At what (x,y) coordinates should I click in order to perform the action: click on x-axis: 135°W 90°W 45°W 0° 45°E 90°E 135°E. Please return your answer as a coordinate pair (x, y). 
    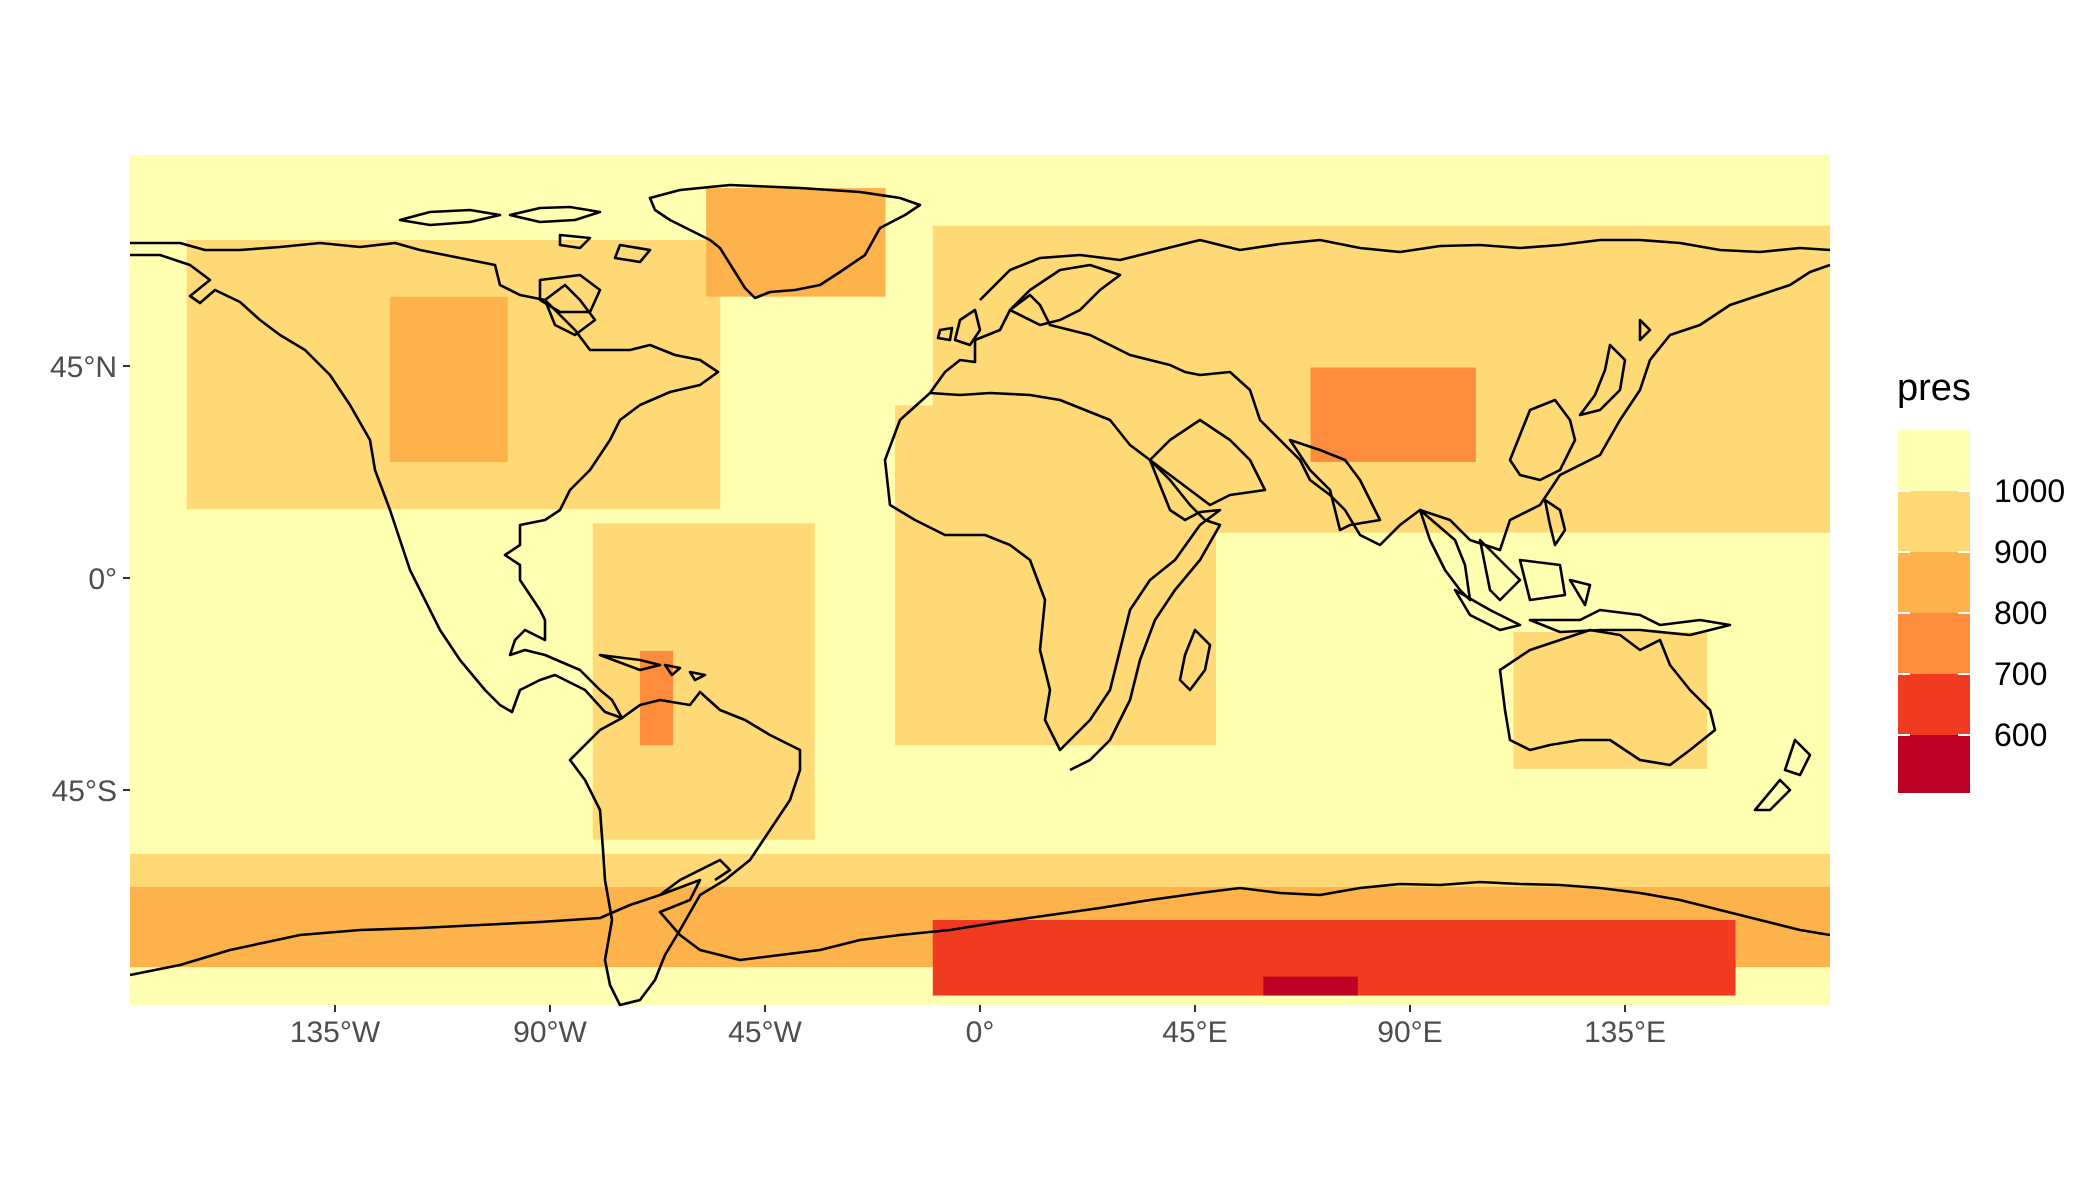
    Looking at the image, I should click on (978, 1027).